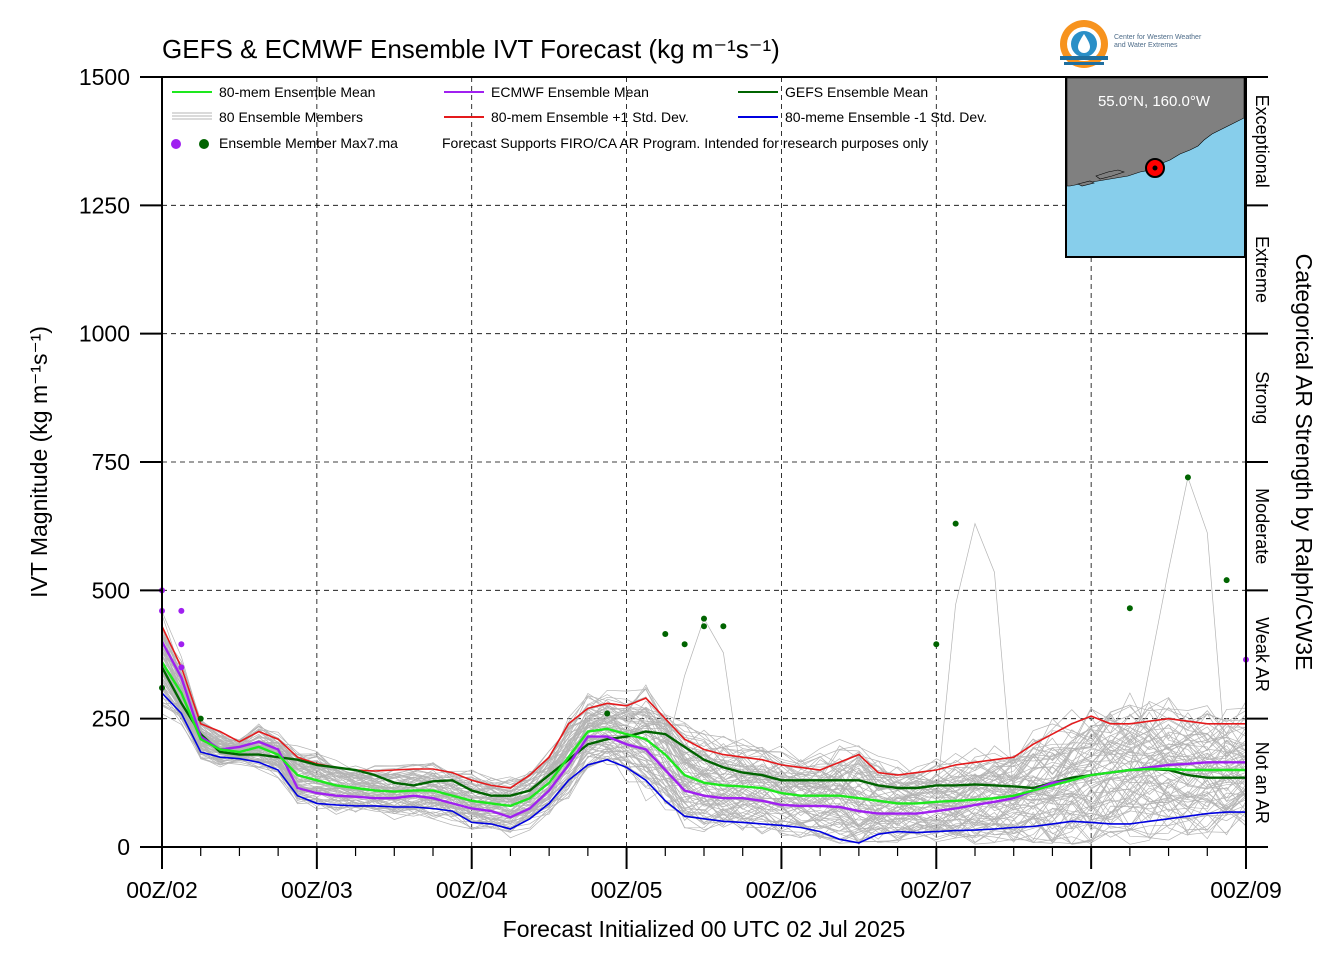 Image resolution: width=1336 pixels, height=962 pixels. I want to click on right-axis-label: Categorical AR Strength by Ralph/CW3E, so click(1304, 462).